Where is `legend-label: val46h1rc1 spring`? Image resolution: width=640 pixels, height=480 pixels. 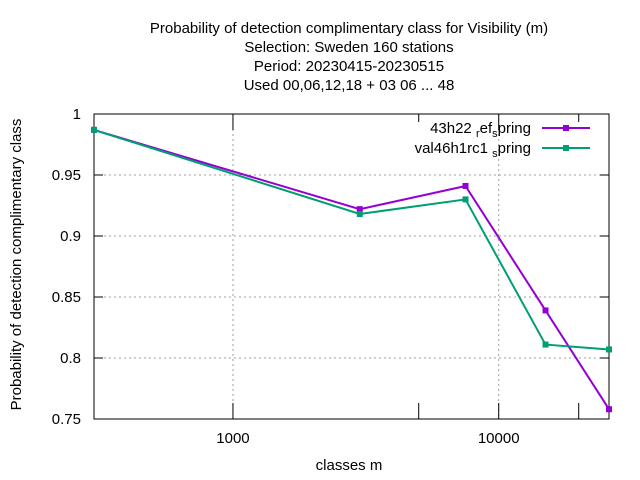 legend-label: val46h1rc1 spring is located at coordinates (473, 150).